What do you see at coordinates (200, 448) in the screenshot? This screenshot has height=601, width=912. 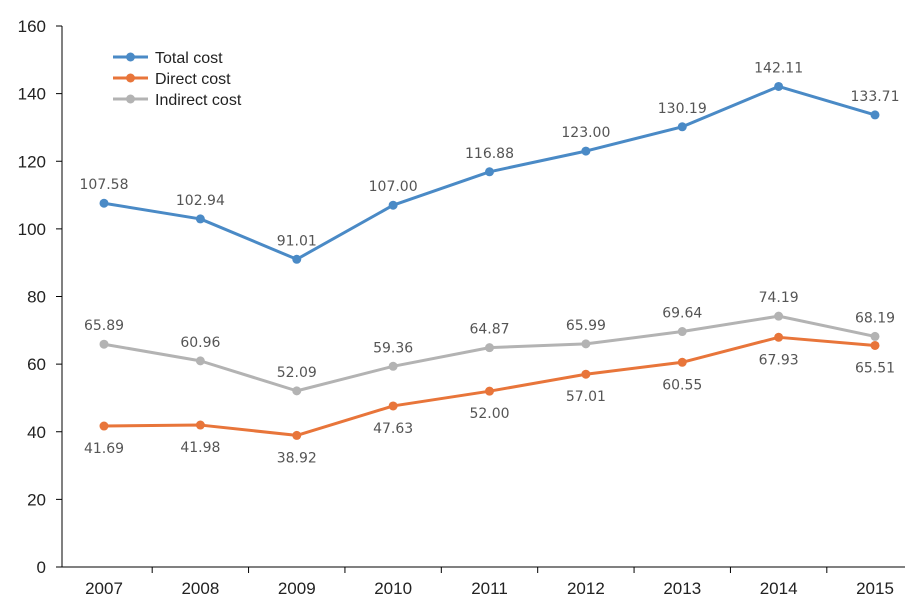 I see `direct-cost-data-label: 41.98` at bounding box center [200, 448].